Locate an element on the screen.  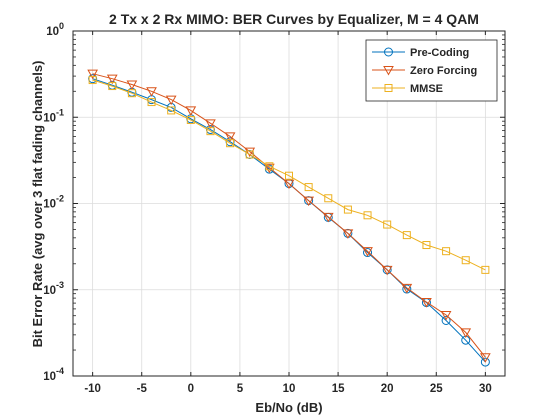
x-tick-label: 20 is located at coordinates (387, 389).